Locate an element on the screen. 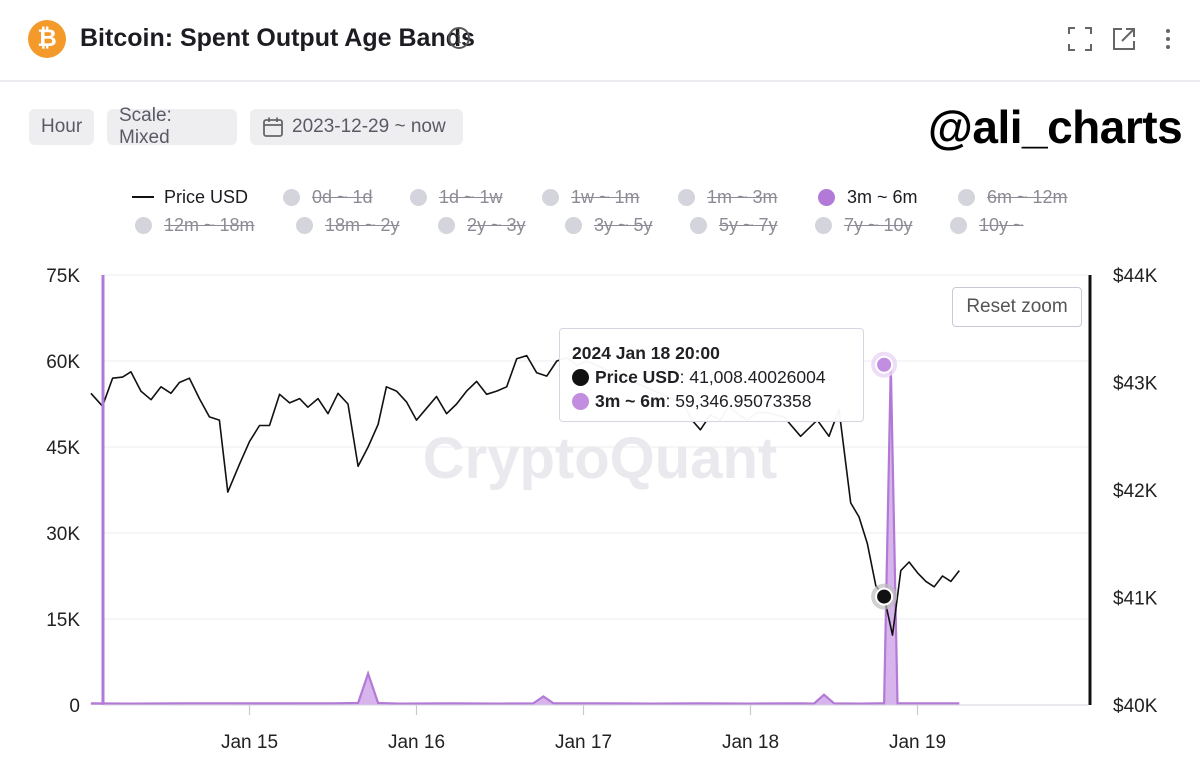  legend-label: 12m ~ 18m is located at coordinates (209, 224).